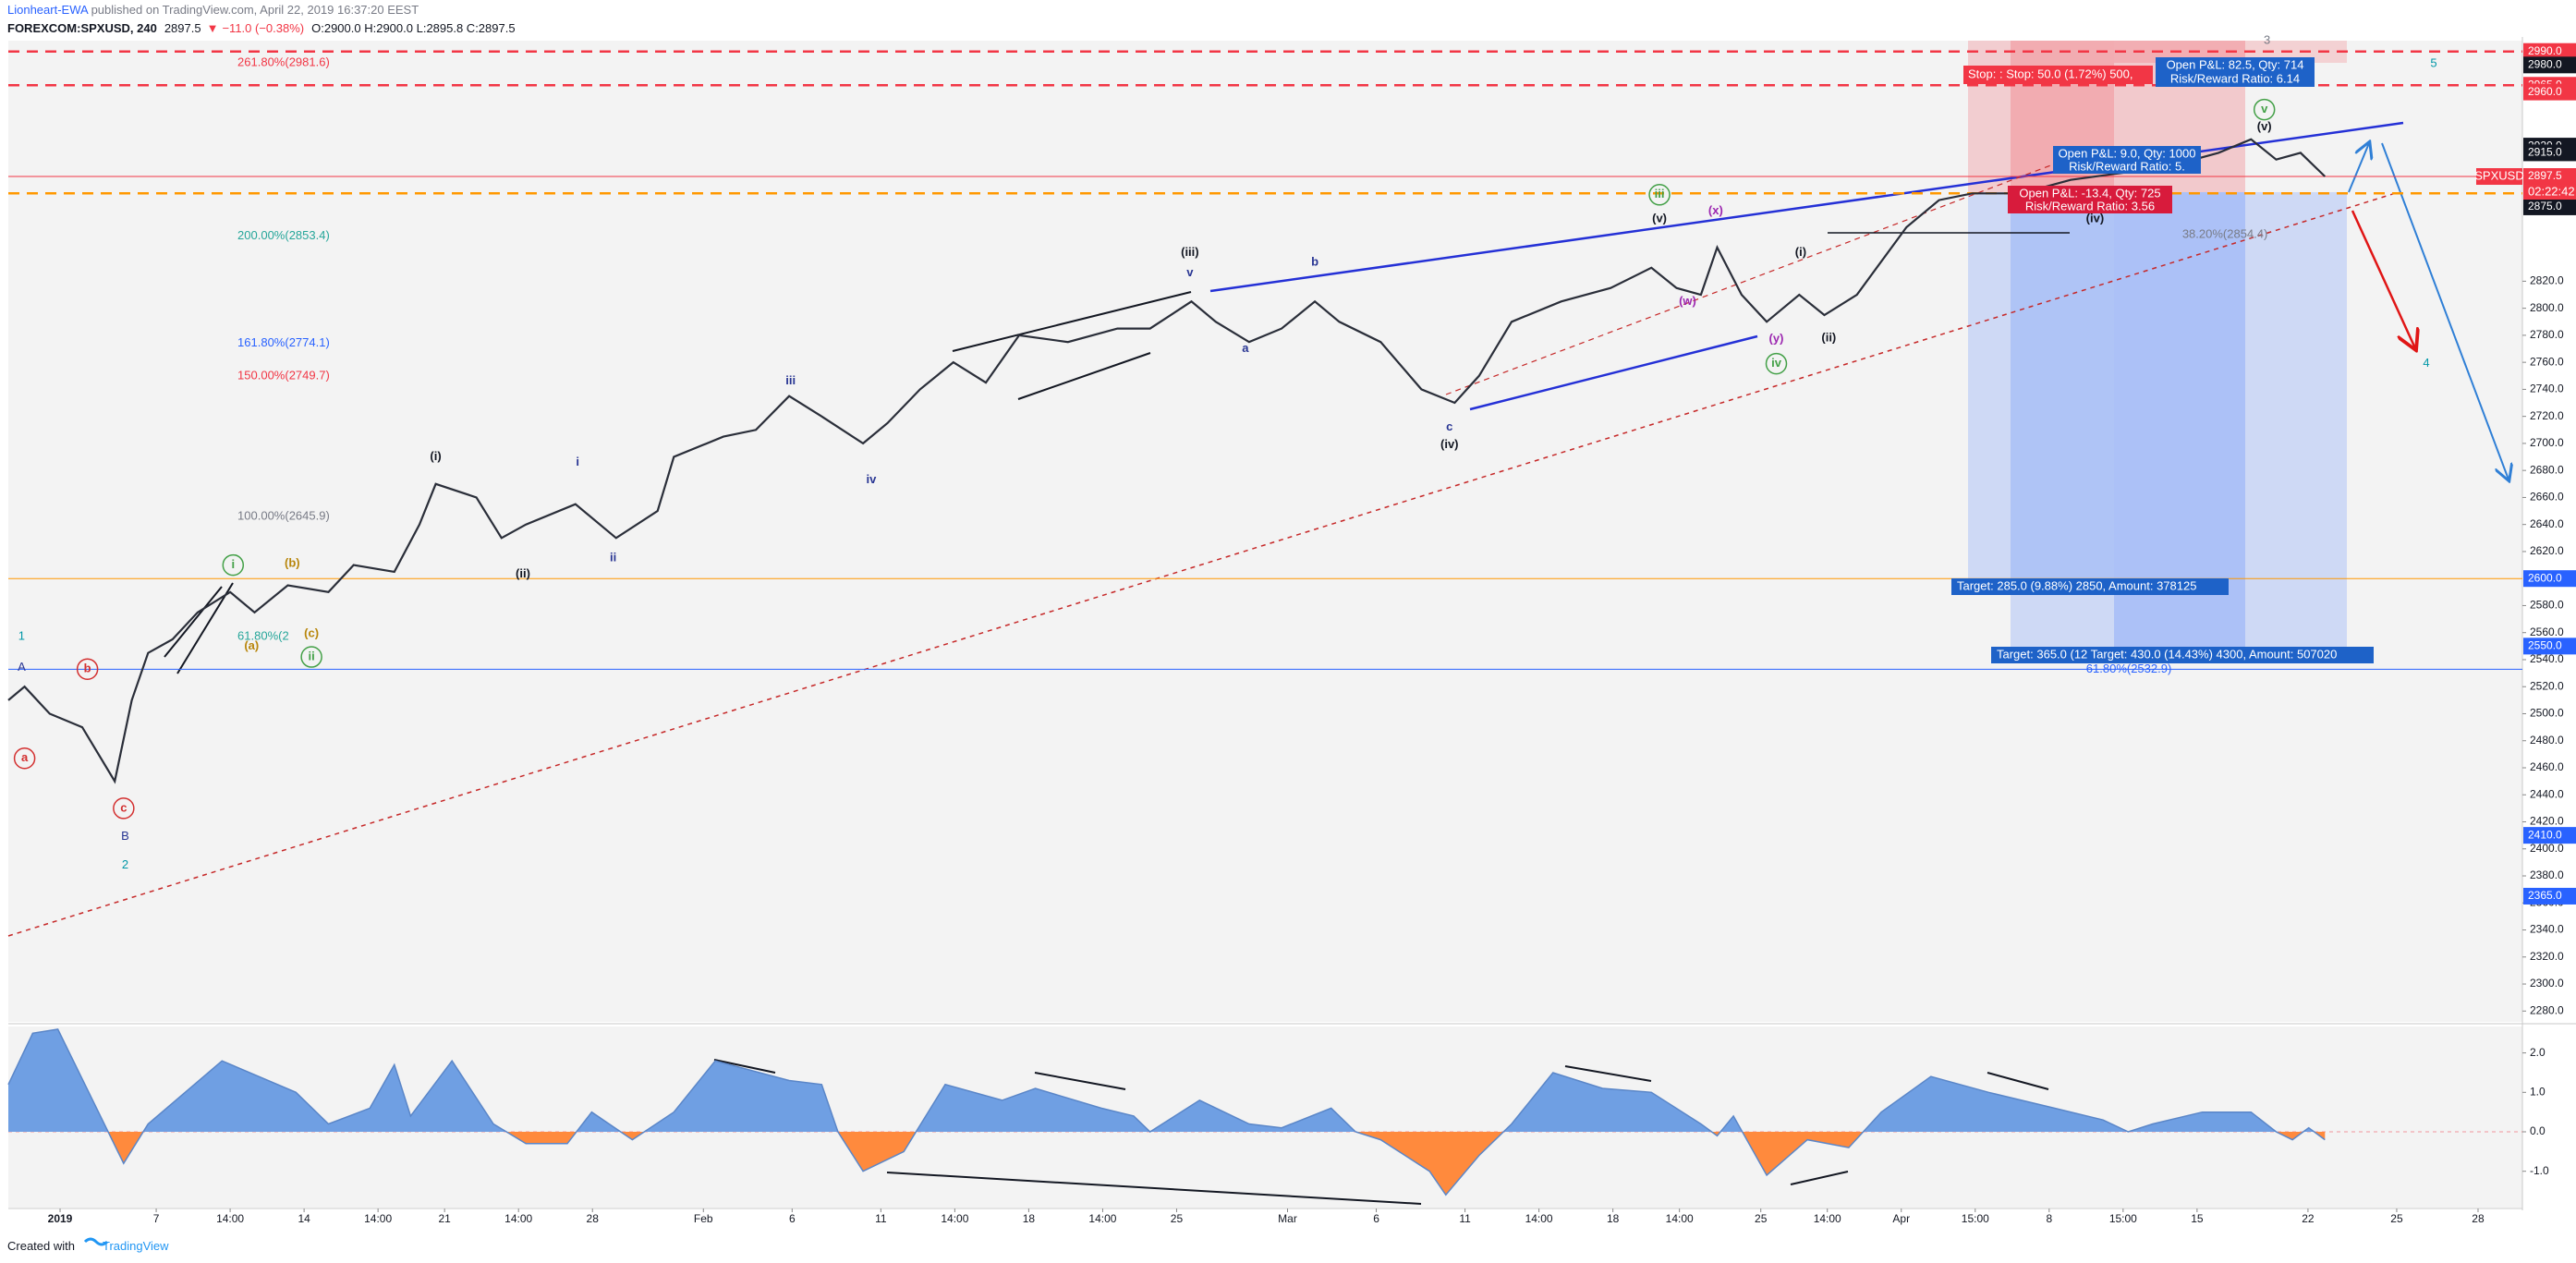  What do you see at coordinates (2041, 385) in the screenshot?
I see `target-zone` at bounding box center [2041, 385].